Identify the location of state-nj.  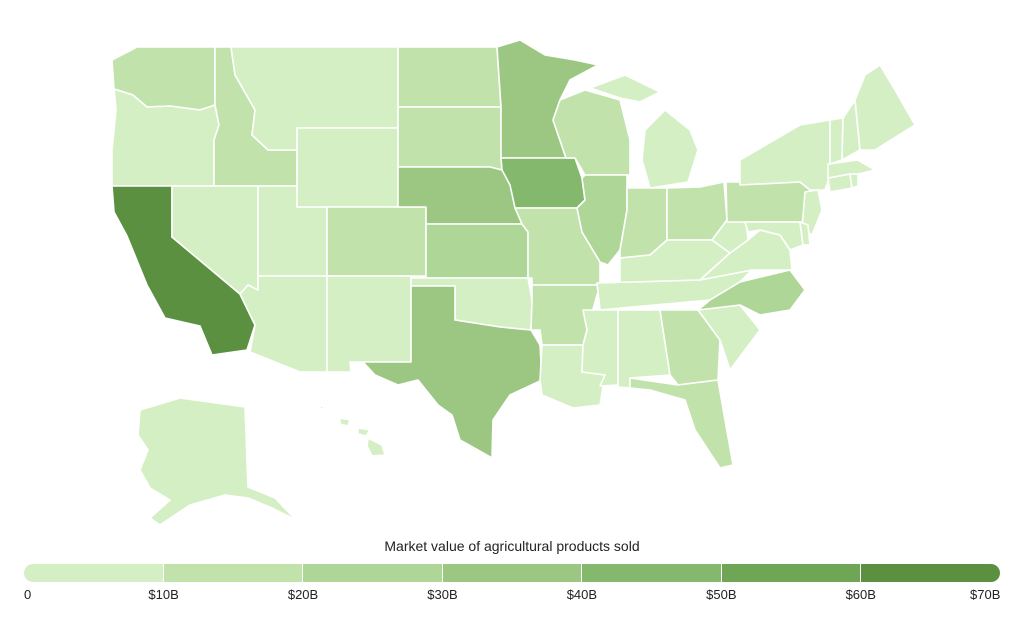
(812, 212).